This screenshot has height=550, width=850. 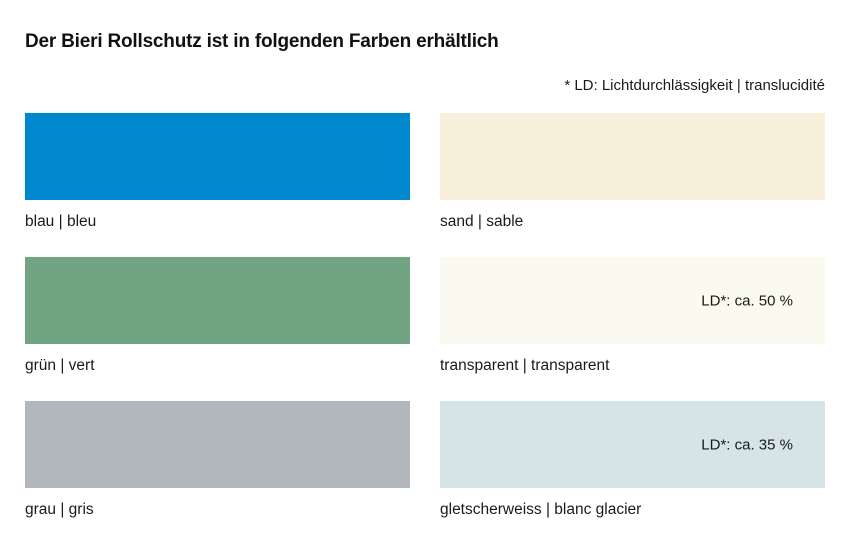 I want to click on swatch-cell-grau: grau | gris, so click(x=217, y=460).